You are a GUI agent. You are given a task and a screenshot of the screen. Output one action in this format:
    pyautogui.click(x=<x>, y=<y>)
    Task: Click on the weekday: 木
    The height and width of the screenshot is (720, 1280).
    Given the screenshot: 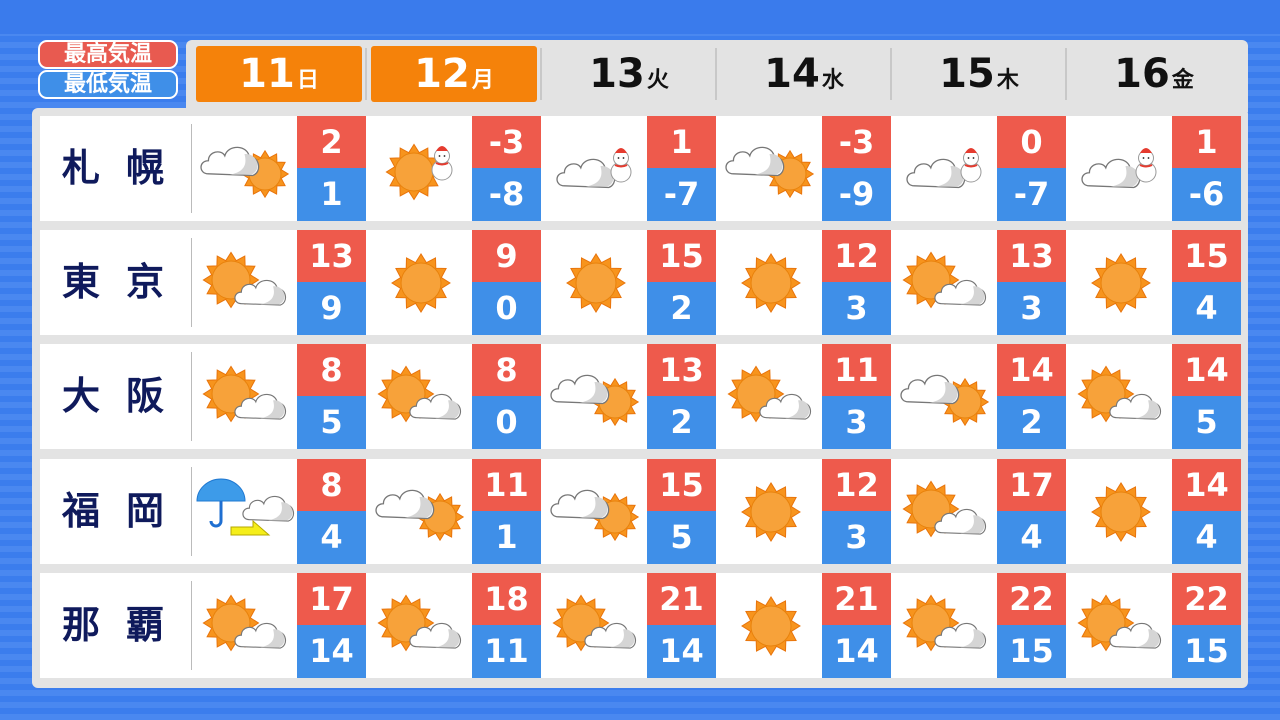 What is the action you would take?
    pyautogui.click(x=1007, y=80)
    